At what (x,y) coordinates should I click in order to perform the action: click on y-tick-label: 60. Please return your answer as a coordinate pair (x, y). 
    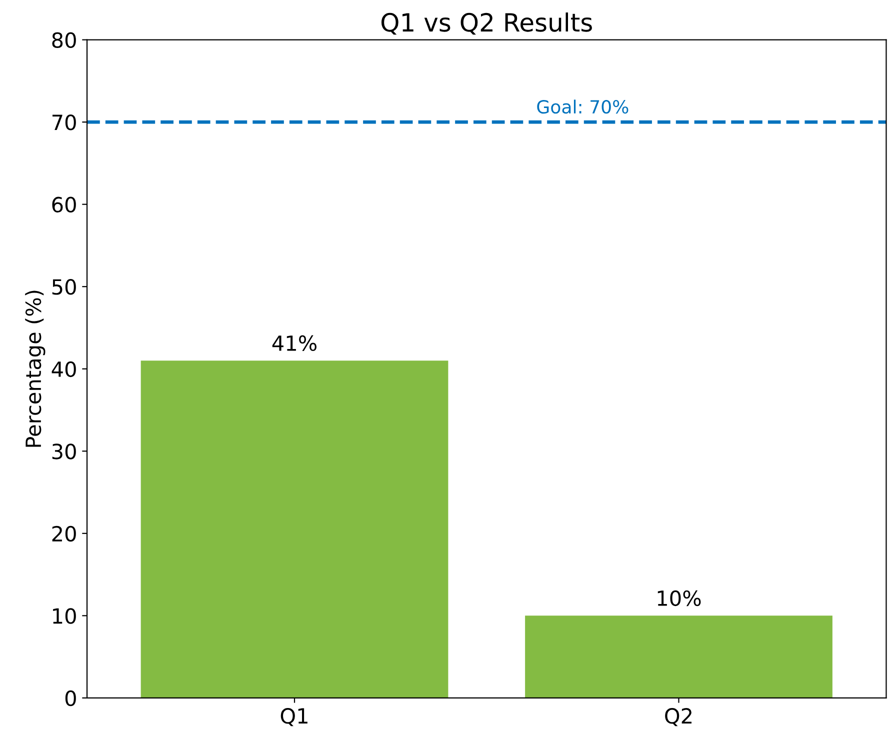
    Looking at the image, I should click on (64, 204).